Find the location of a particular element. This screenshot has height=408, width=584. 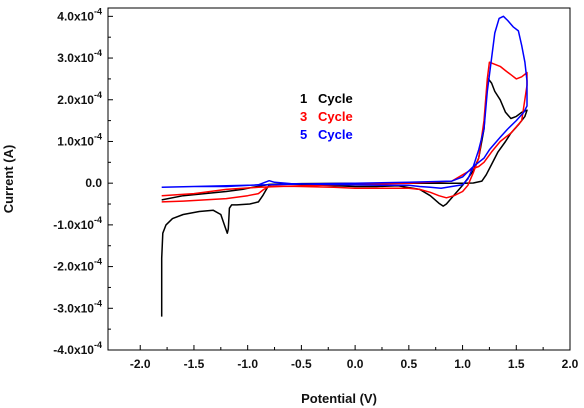

y-tick-label: -4.0x10⁻⁴ is located at coordinates (77, 348).